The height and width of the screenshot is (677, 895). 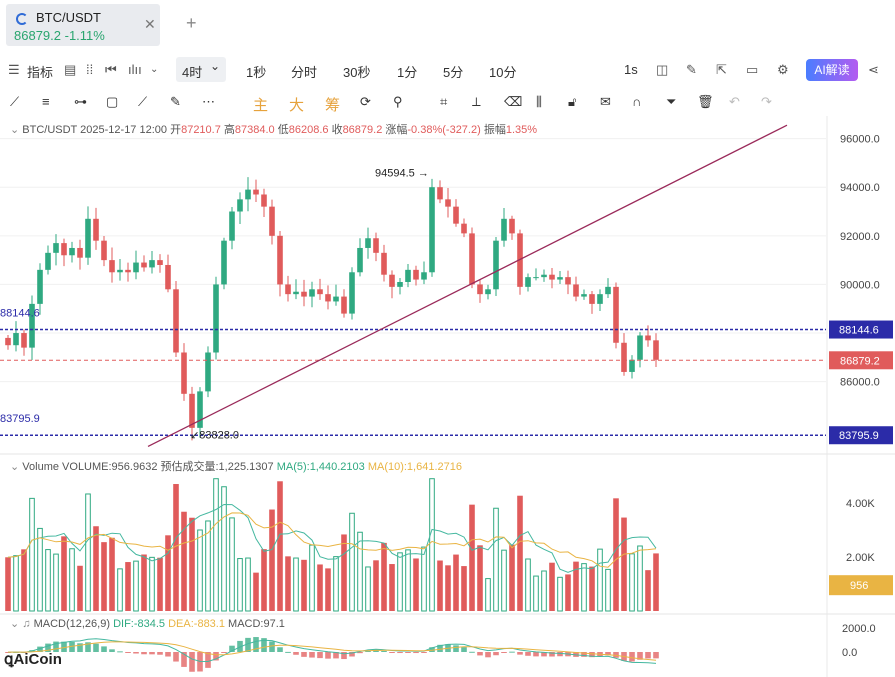 What do you see at coordinates (135, 69) in the screenshot?
I see `chart-type-icon: ılıı` at bounding box center [135, 69].